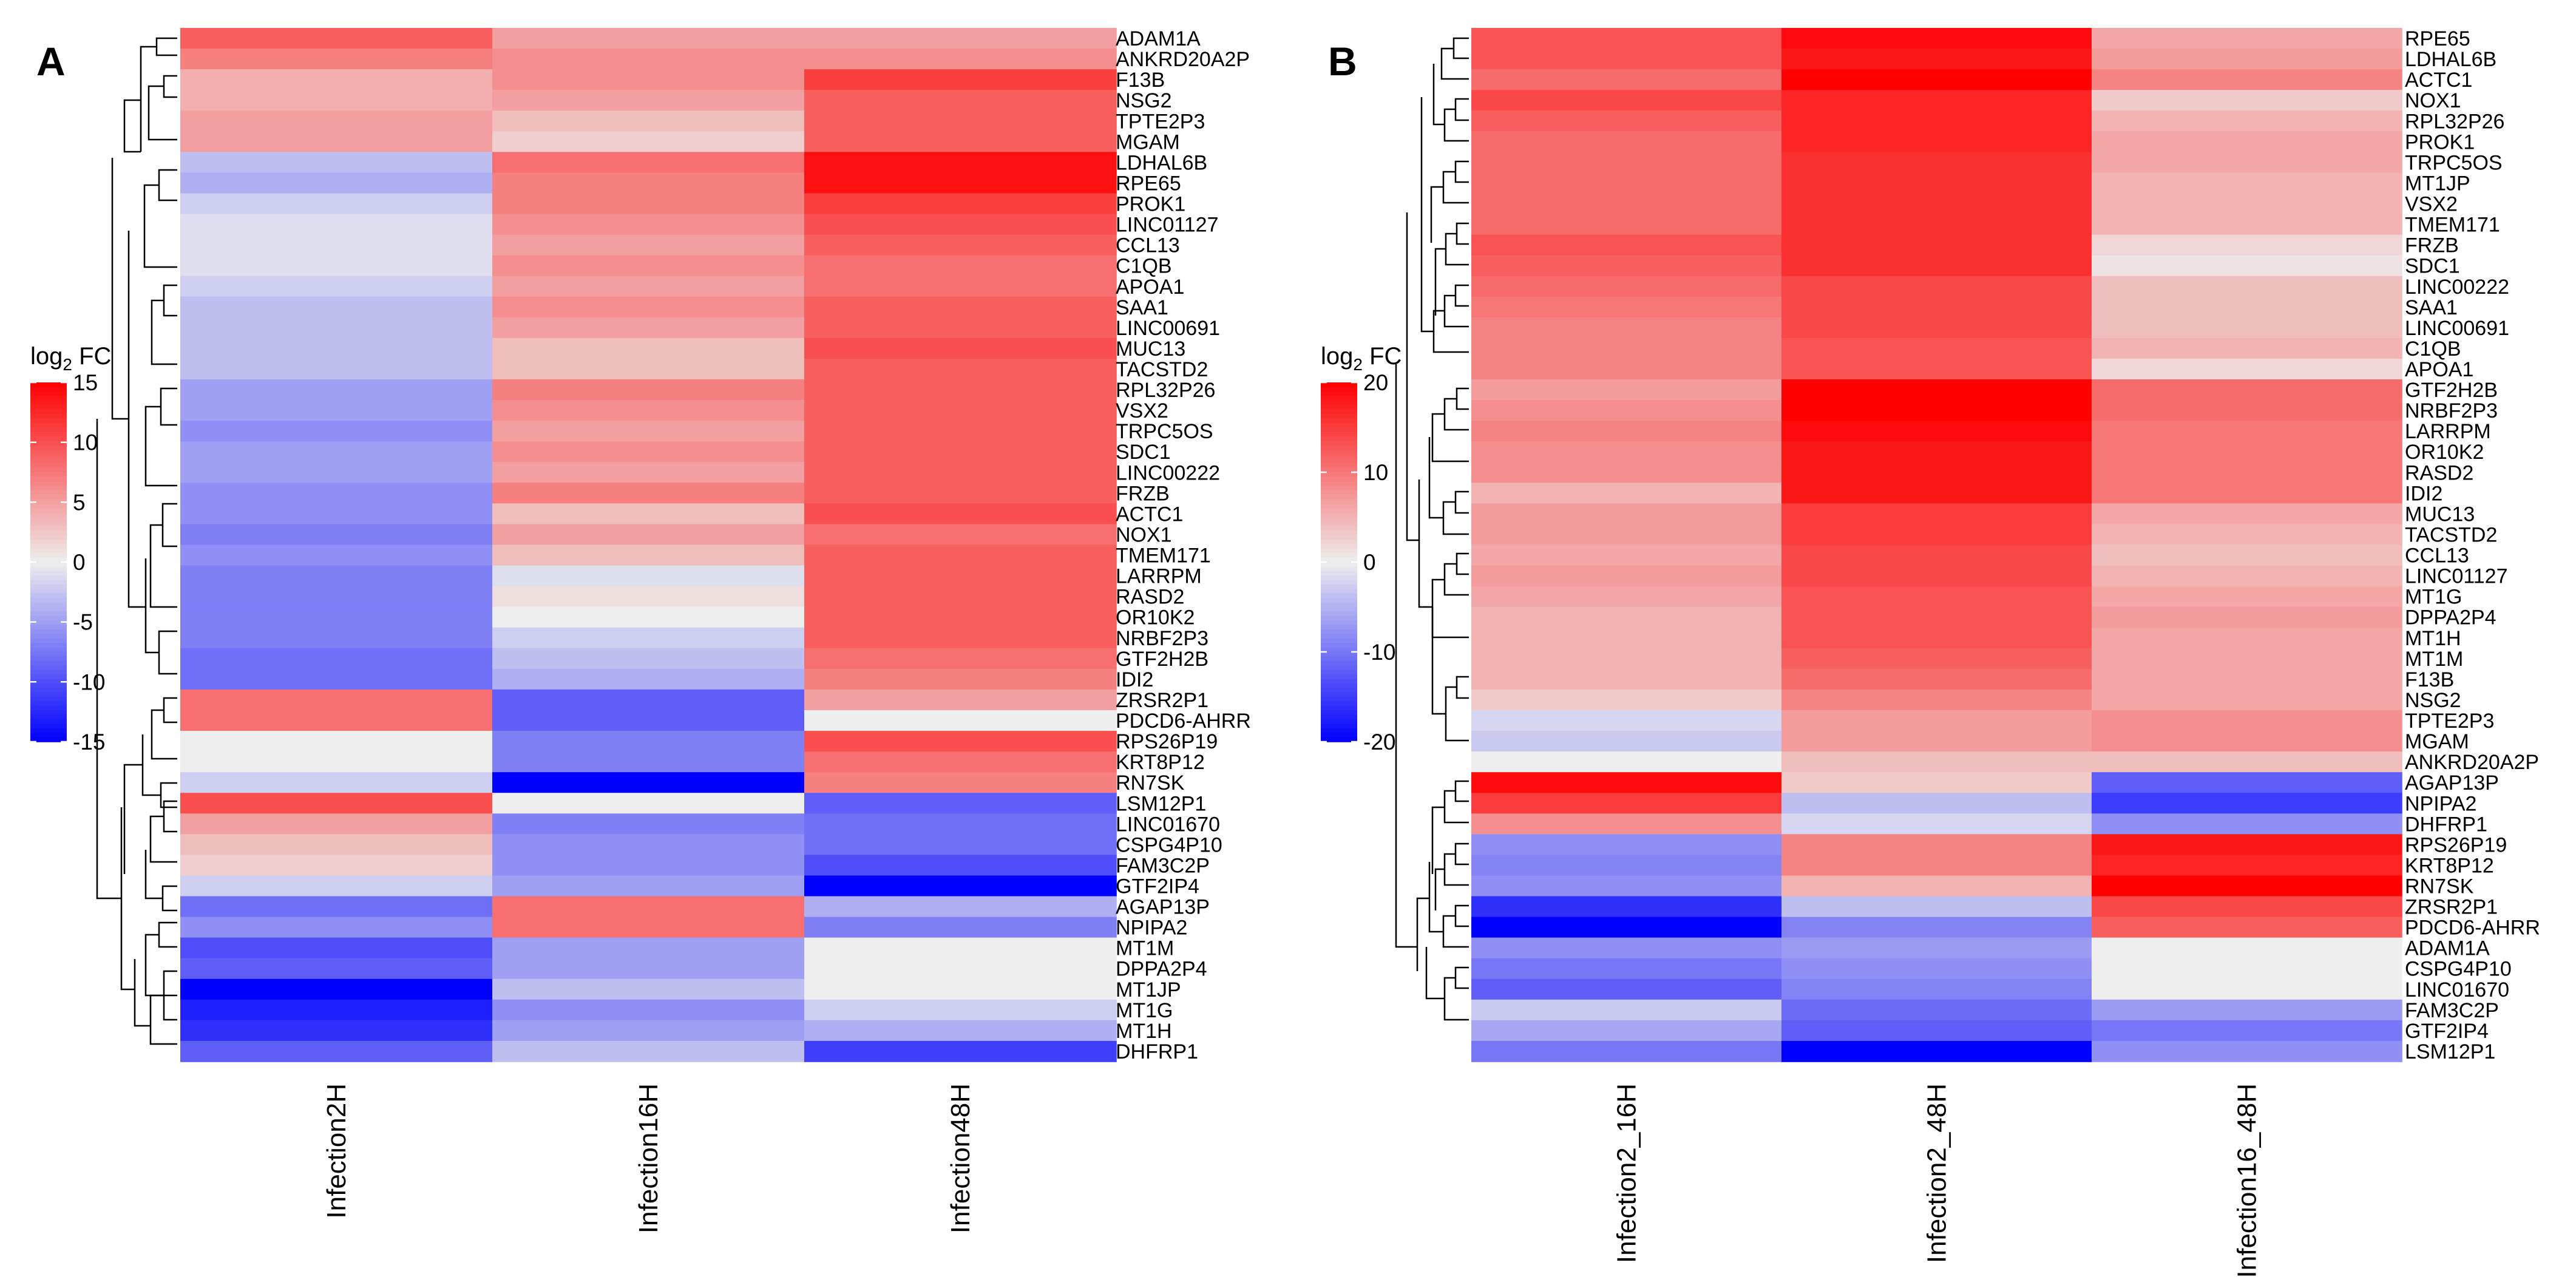  I want to click on gene-label: NOX1, so click(2433, 101).